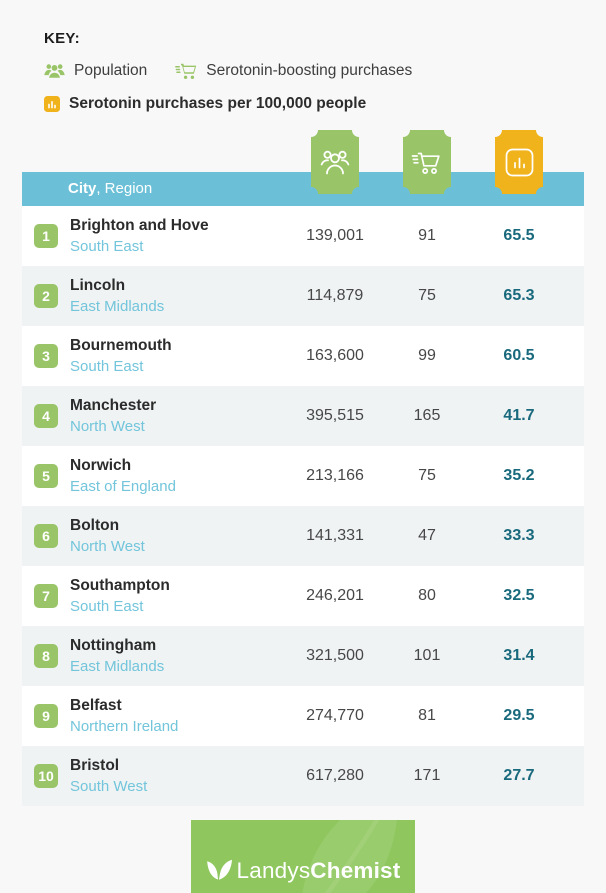 The height and width of the screenshot is (893, 606). What do you see at coordinates (124, 188) in the screenshot?
I see `header-region-label: , Region` at bounding box center [124, 188].